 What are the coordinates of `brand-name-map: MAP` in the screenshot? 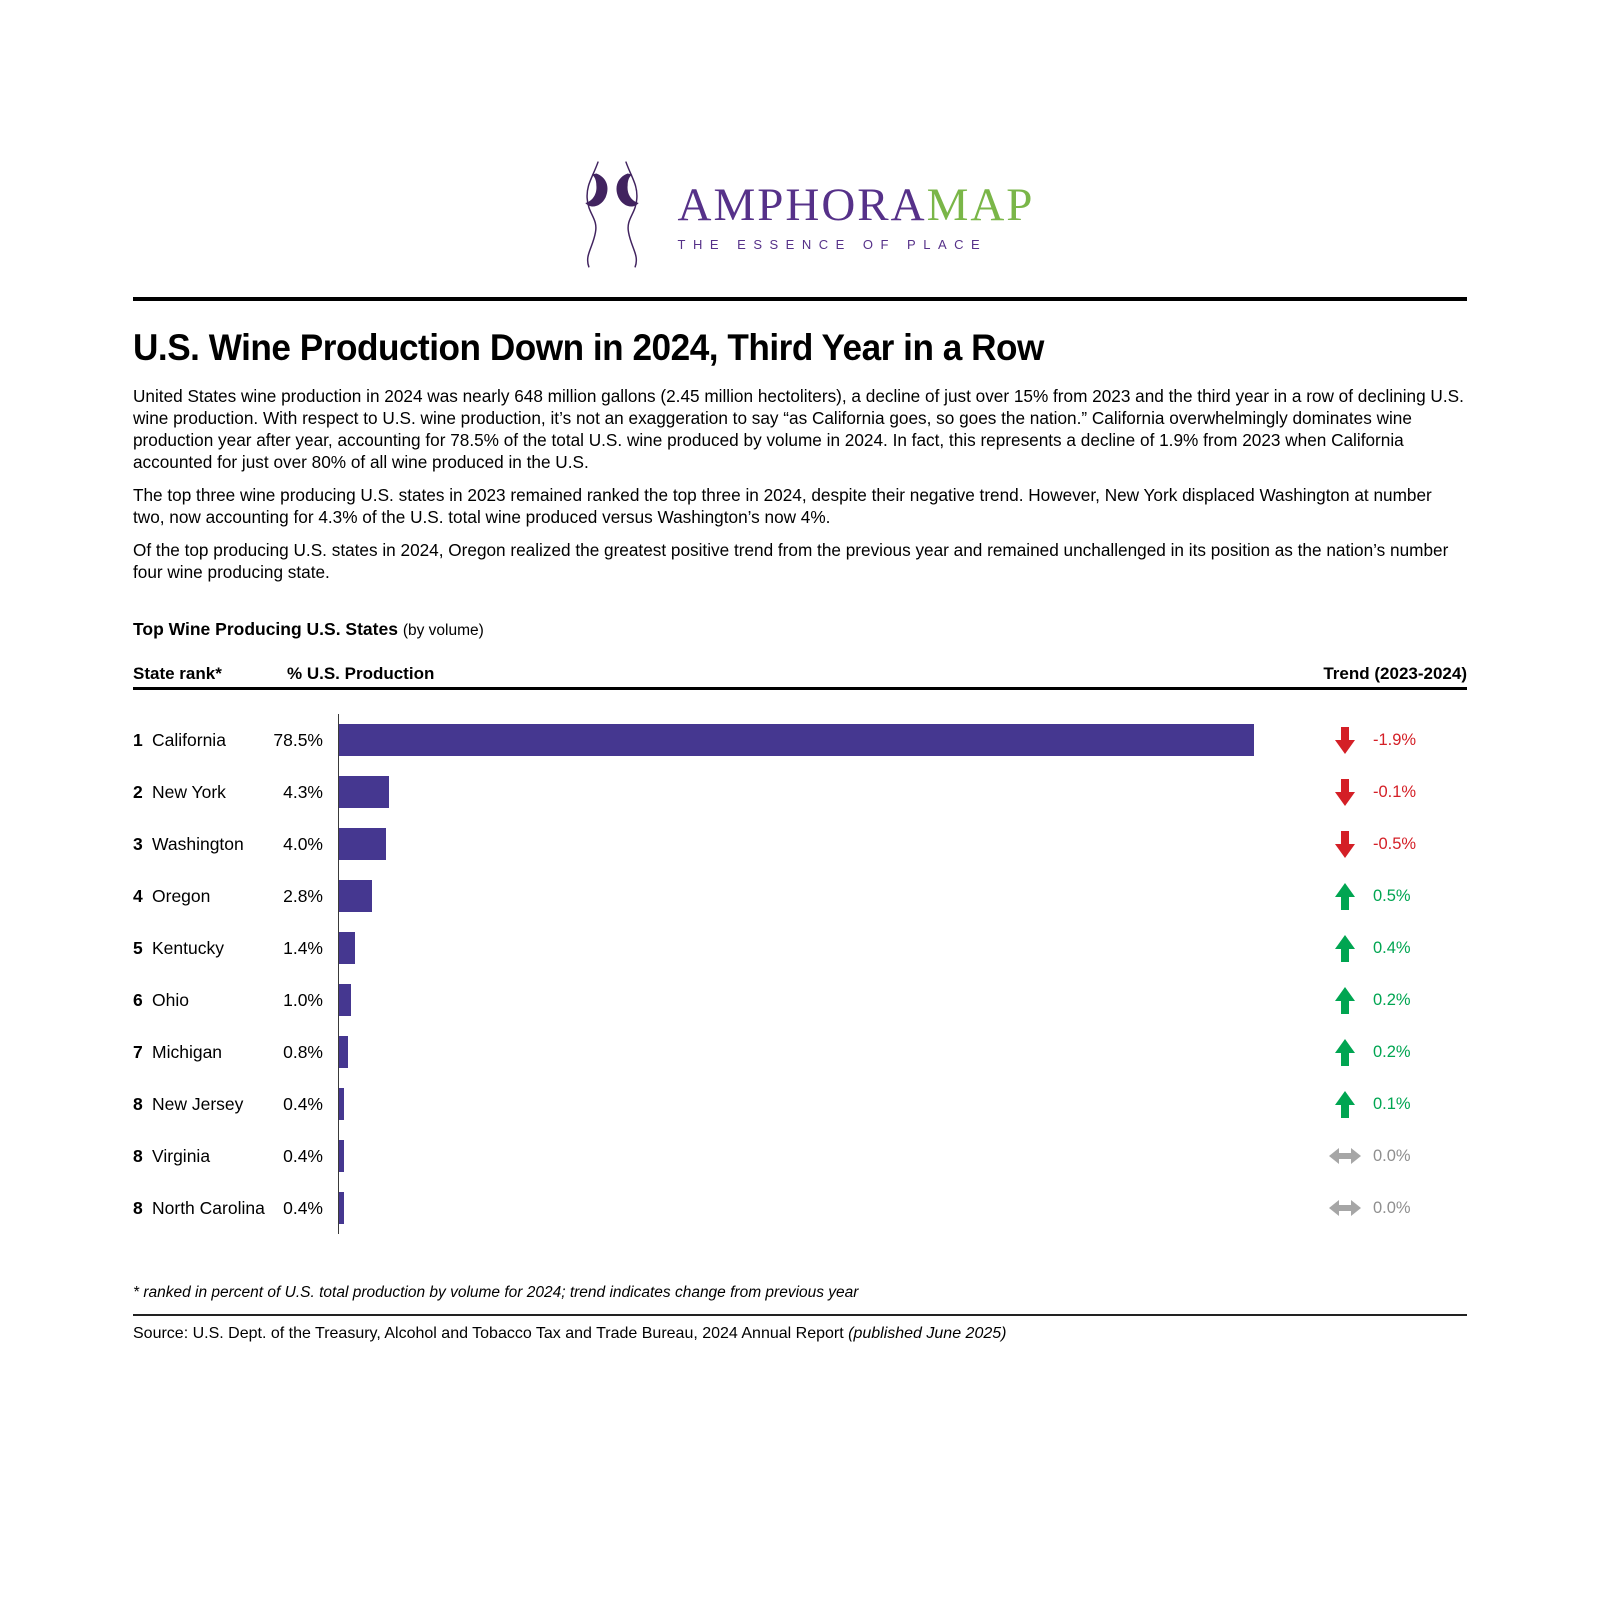 It's located at (980, 204).